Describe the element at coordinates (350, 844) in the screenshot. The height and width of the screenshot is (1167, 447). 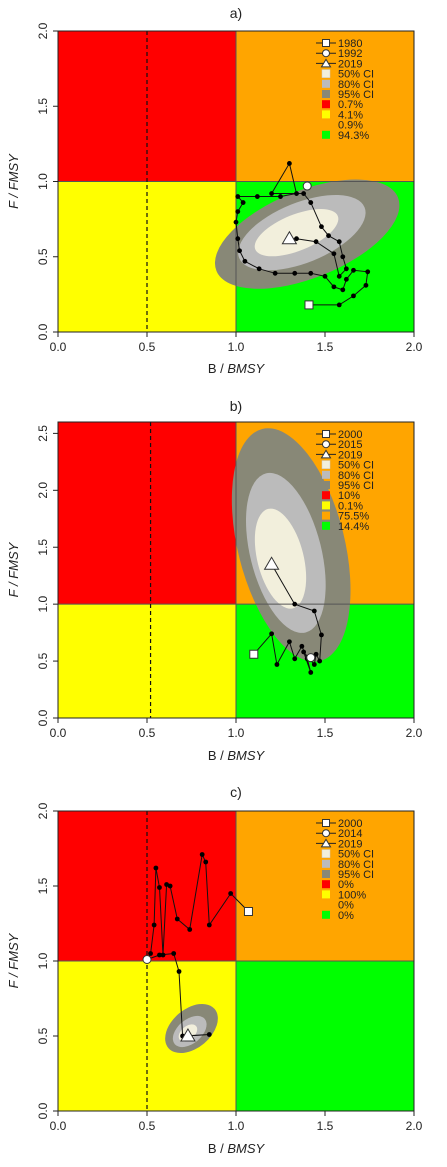
I see `legend-label: 2019` at that location.